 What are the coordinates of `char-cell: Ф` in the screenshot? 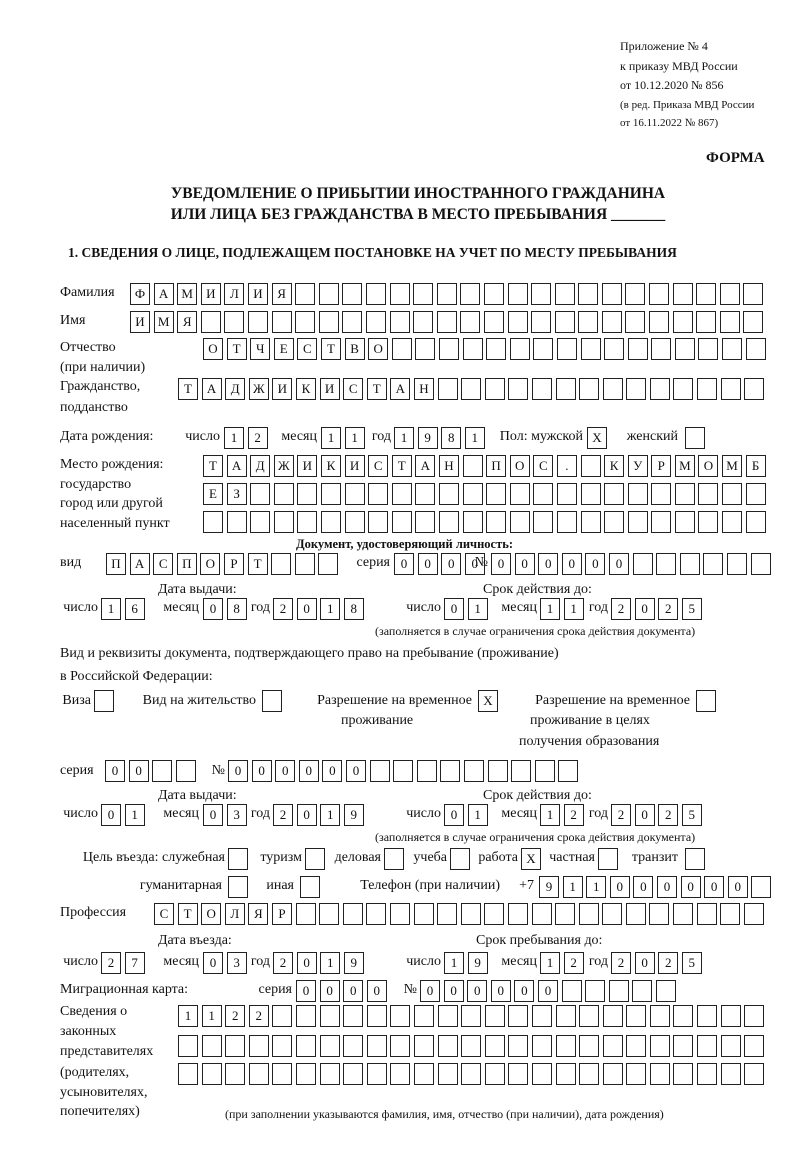 It's located at (140, 294).